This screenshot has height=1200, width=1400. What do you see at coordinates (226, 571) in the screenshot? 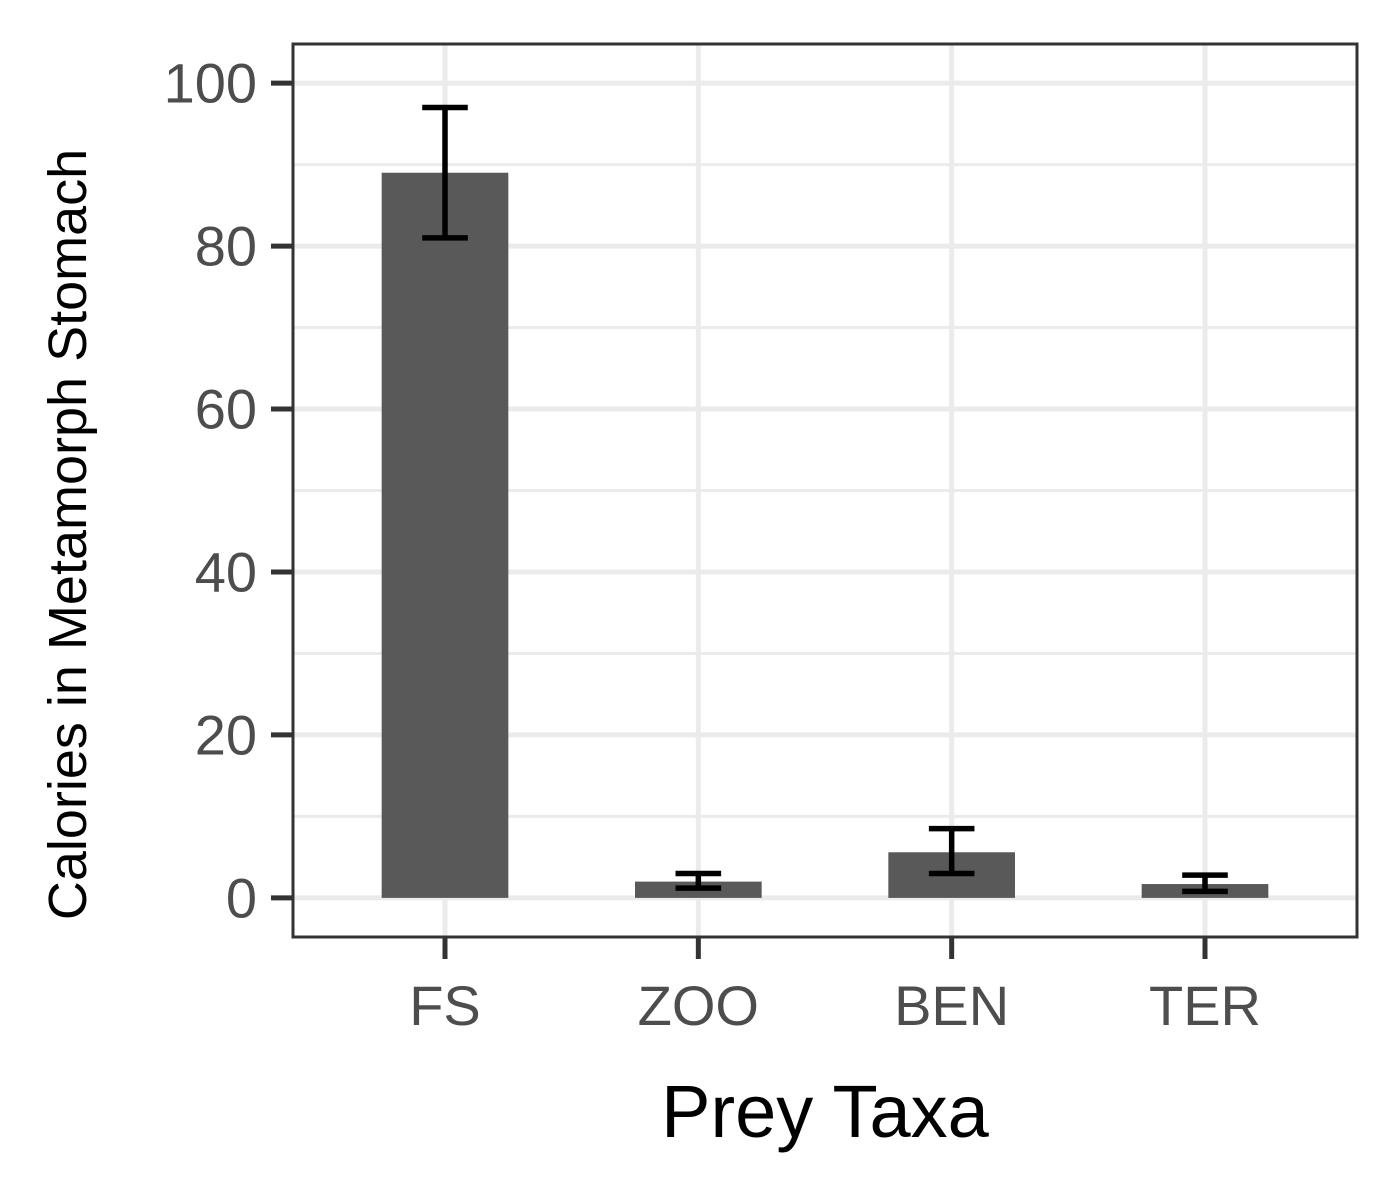
I see `y-tick-label: 40` at bounding box center [226, 571].